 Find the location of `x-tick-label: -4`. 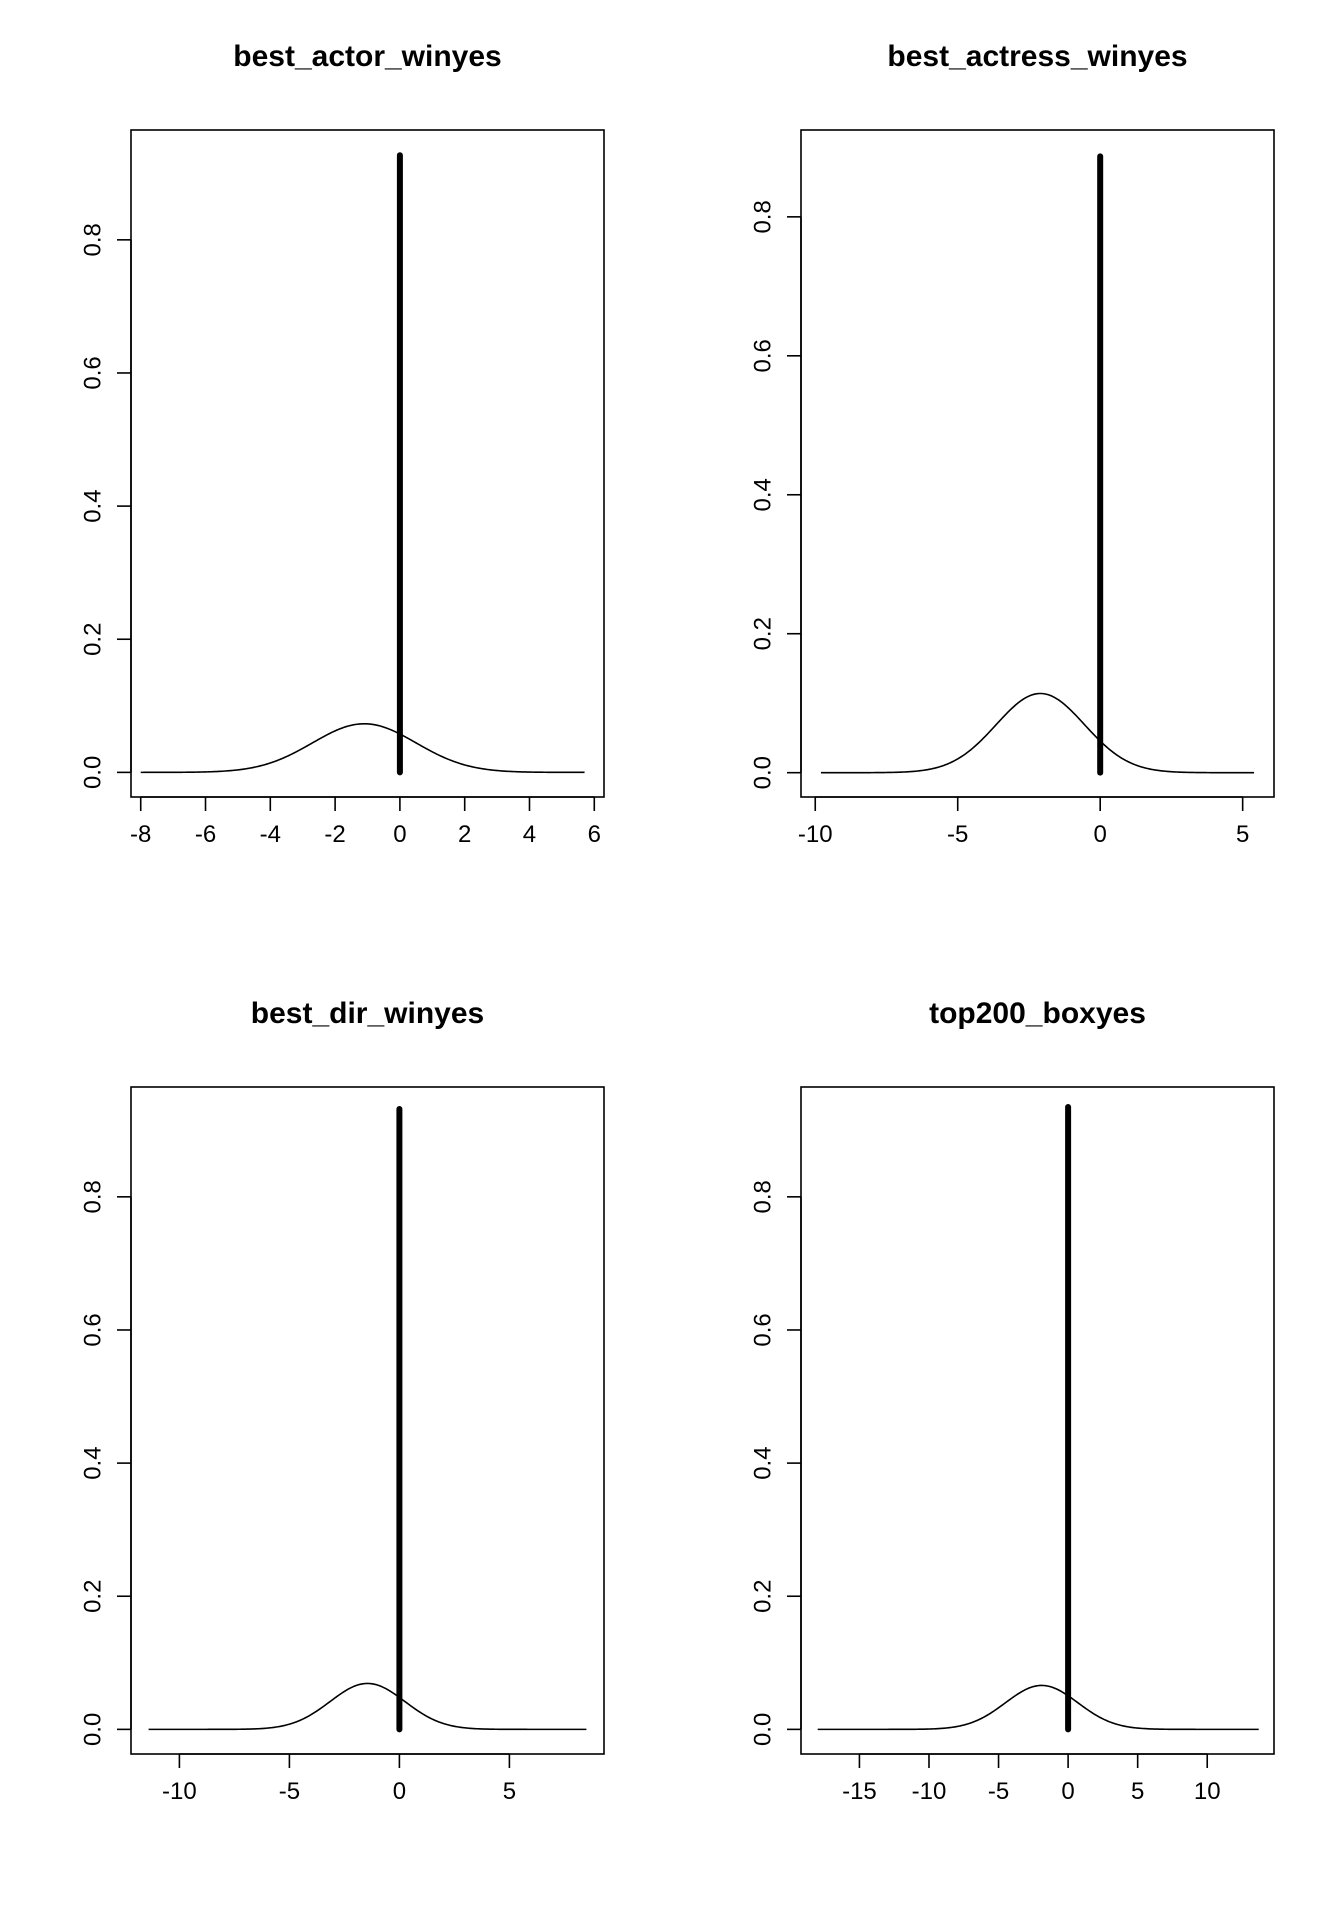

x-tick-label: -4 is located at coordinates (270, 834).